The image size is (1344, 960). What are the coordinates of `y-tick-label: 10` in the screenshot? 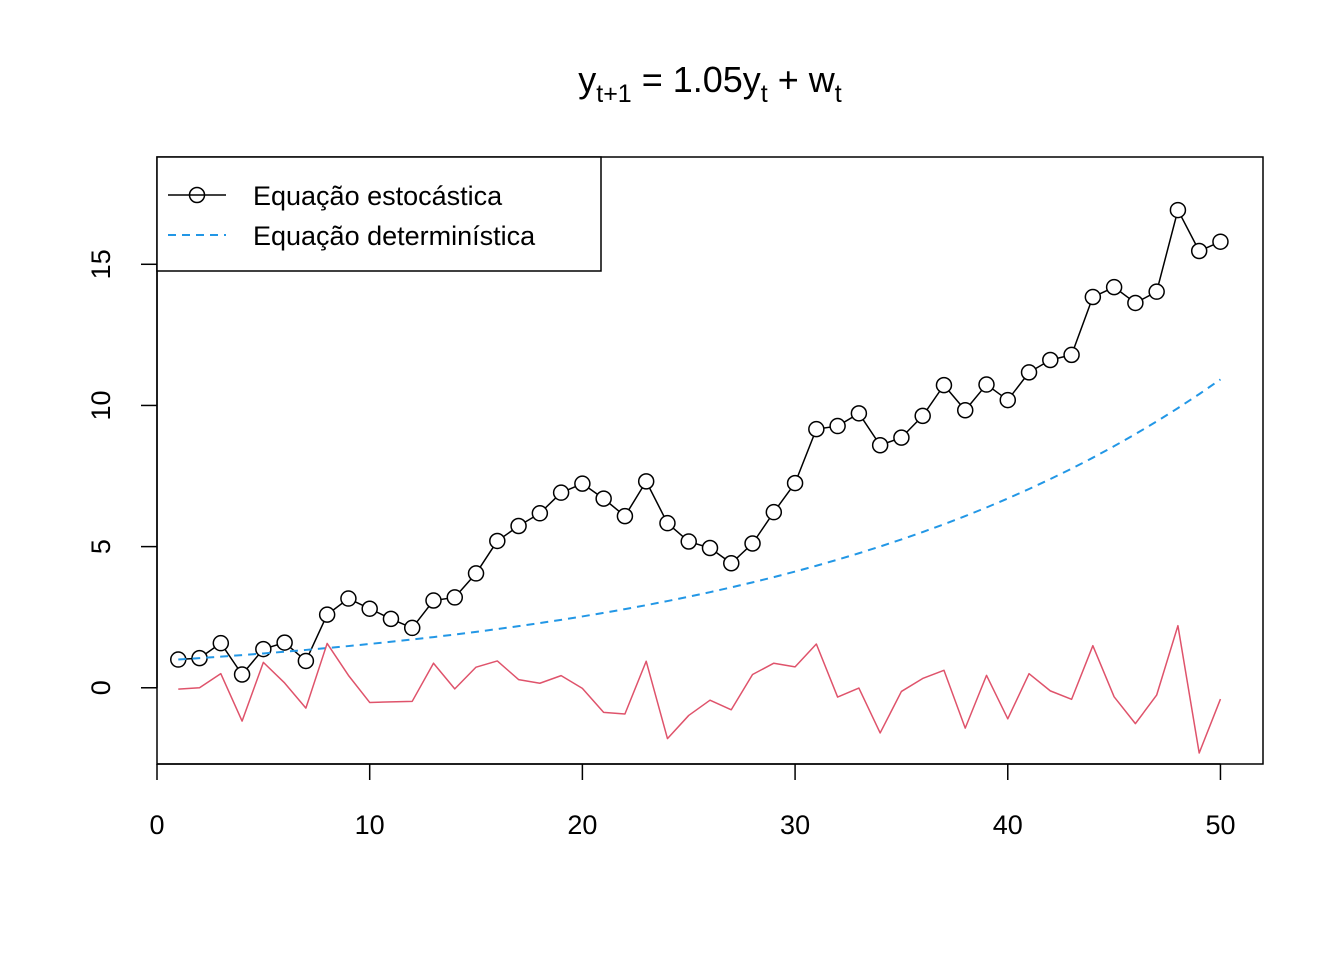 It's located at (101, 405).